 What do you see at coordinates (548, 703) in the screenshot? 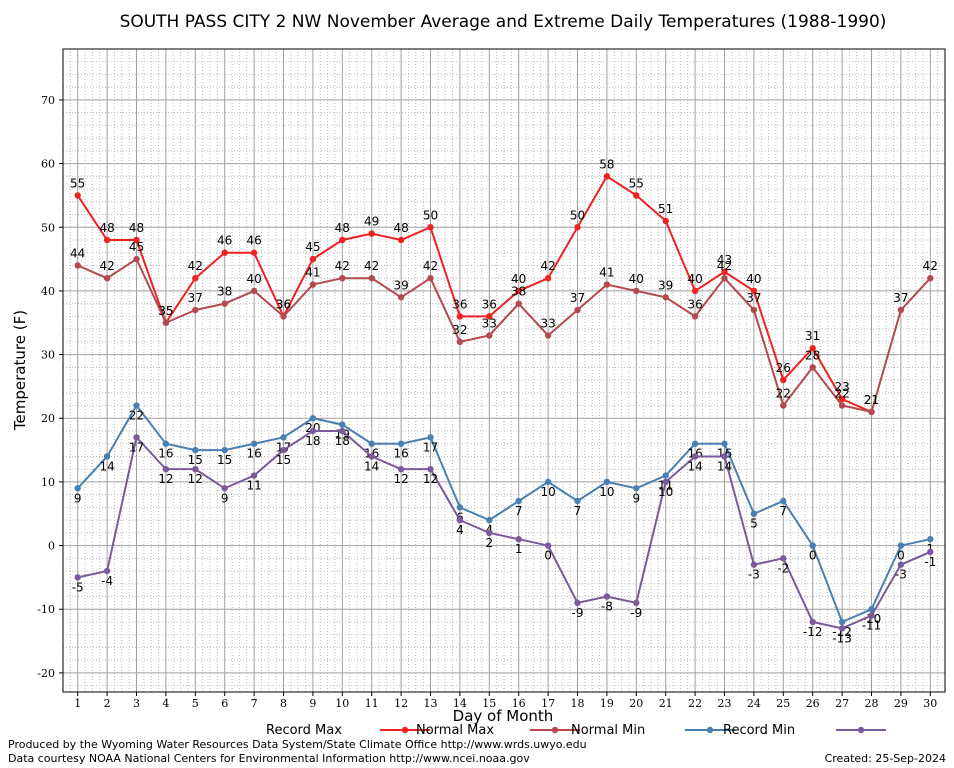
I see `x-tick-label: 17` at bounding box center [548, 703].